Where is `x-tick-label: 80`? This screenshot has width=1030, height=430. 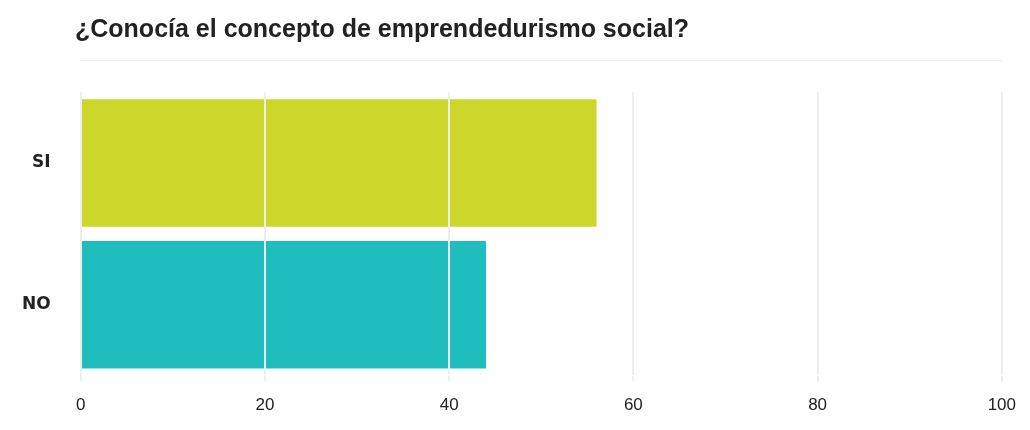
x-tick-label: 80 is located at coordinates (818, 405).